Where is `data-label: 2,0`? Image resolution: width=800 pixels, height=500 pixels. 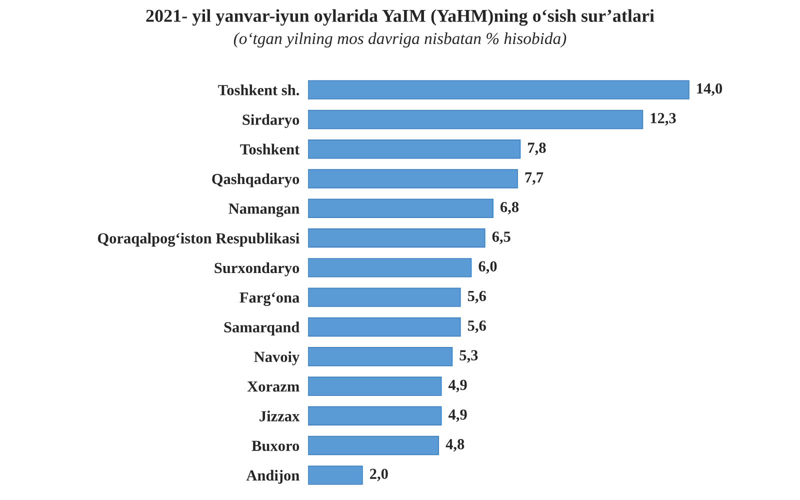
data-label: 2,0 is located at coordinates (379, 475).